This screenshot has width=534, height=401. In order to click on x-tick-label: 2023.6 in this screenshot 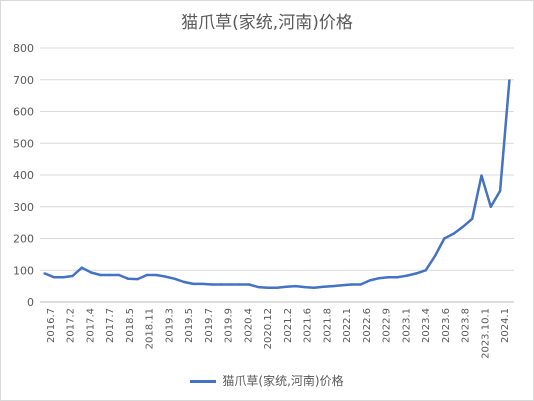, I will do `click(446, 325)`.